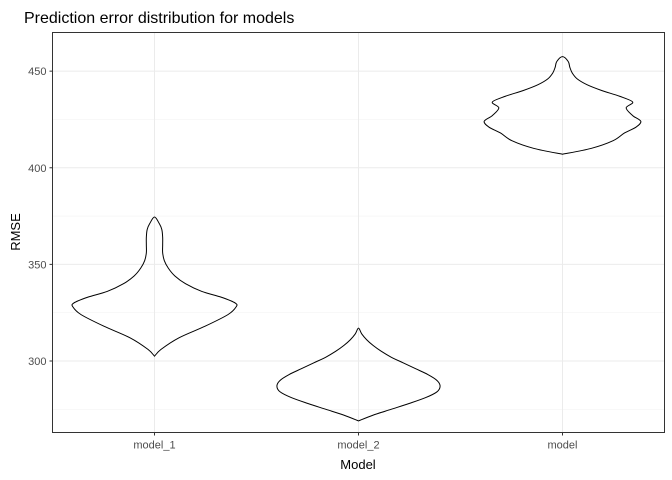 This screenshot has width=672, height=480. Describe the element at coordinates (358, 446) in the screenshot. I see `x-tick-label: model_2` at that location.